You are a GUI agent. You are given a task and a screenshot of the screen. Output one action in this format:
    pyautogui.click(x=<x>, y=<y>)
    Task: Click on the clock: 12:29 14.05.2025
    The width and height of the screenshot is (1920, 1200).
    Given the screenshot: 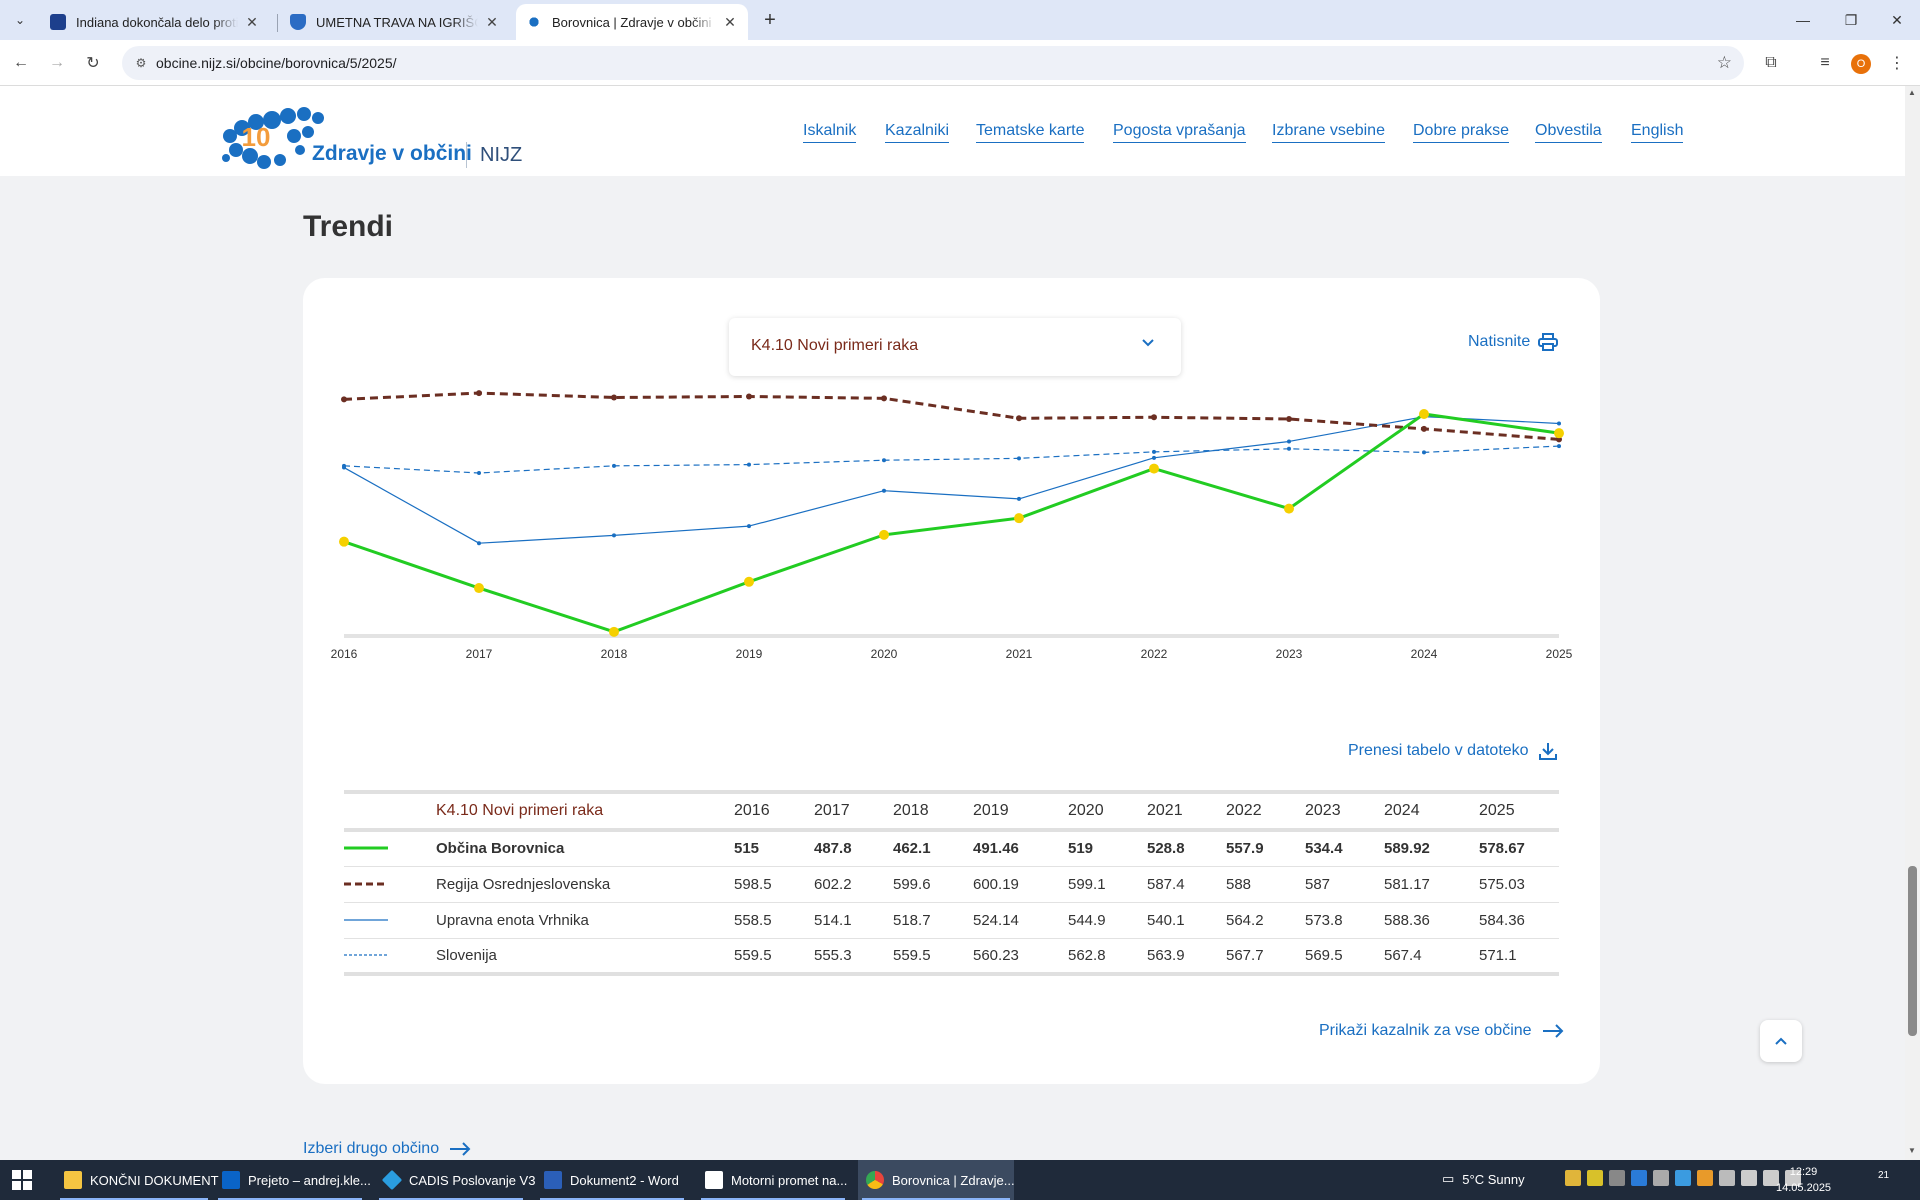 What is the action you would take?
    pyautogui.click(x=1803, y=1180)
    